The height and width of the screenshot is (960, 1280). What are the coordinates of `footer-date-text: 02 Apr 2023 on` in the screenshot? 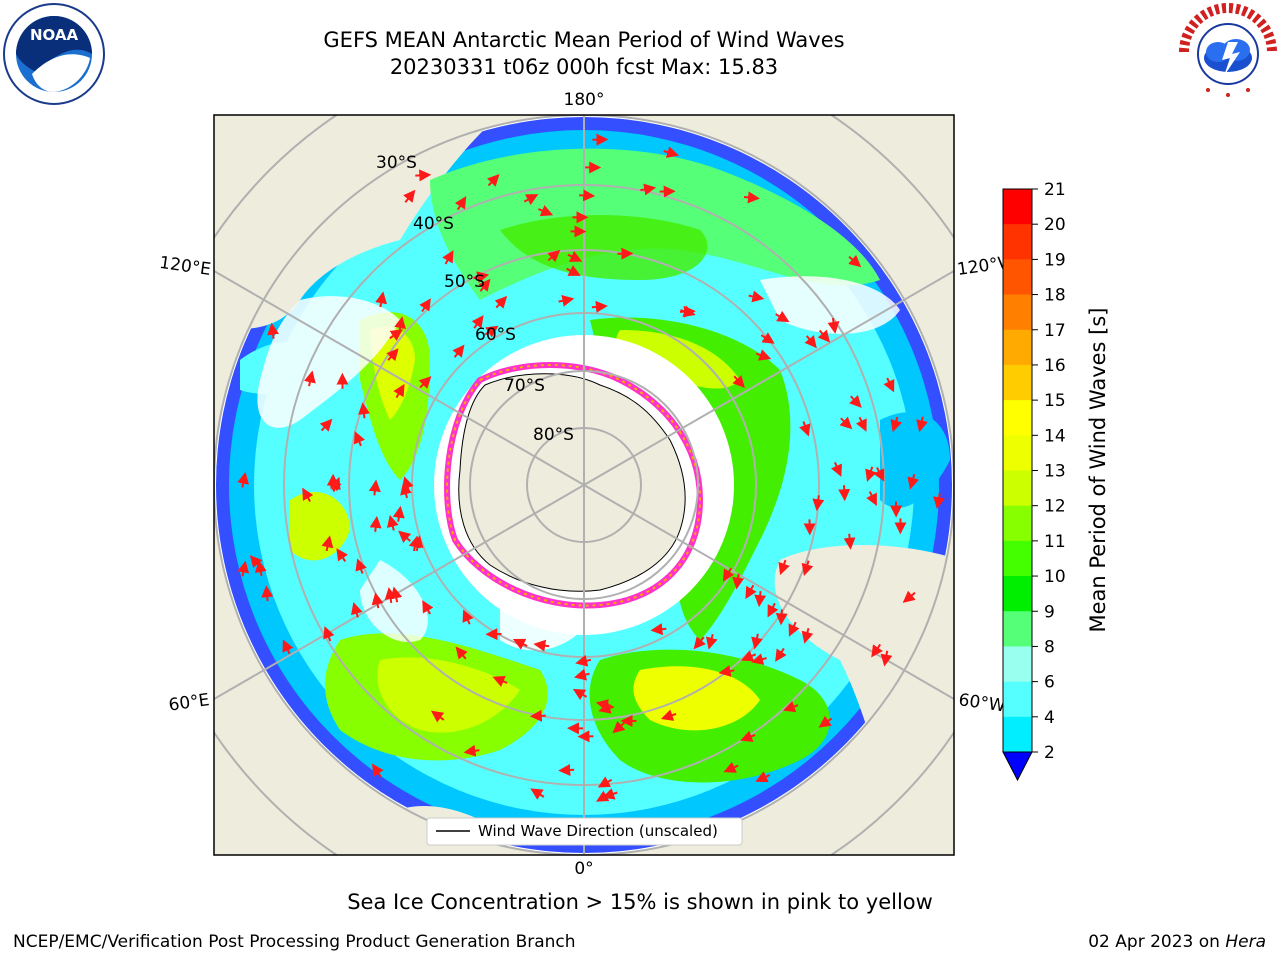 It's located at (1157, 942).